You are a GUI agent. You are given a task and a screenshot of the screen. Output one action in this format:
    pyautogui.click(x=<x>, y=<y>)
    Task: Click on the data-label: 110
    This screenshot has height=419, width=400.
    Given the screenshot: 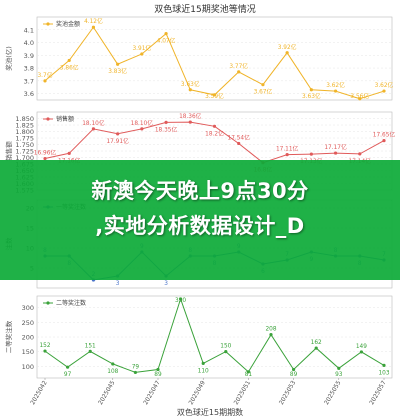 What is the action you would take?
    pyautogui.click(x=203, y=371)
    